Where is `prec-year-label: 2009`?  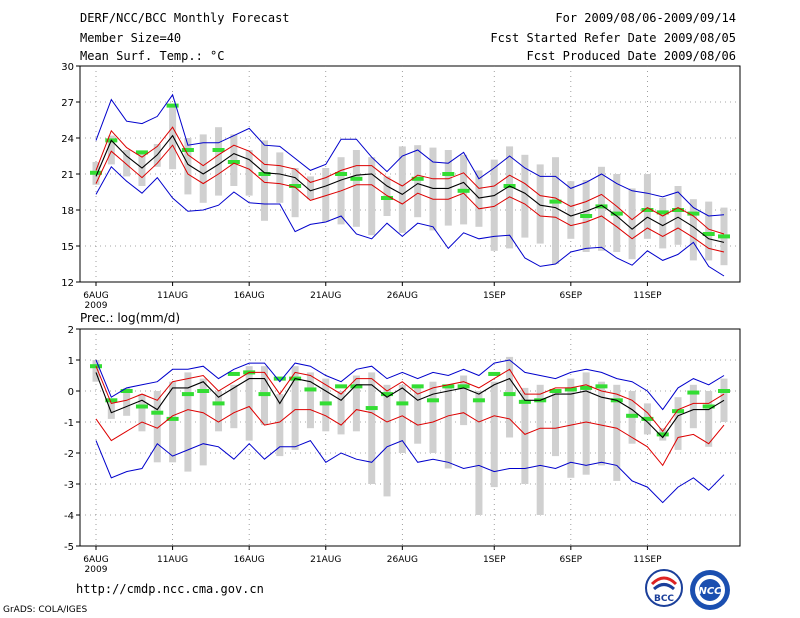
prec-year-label: 2009 is located at coordinates (96, 570).